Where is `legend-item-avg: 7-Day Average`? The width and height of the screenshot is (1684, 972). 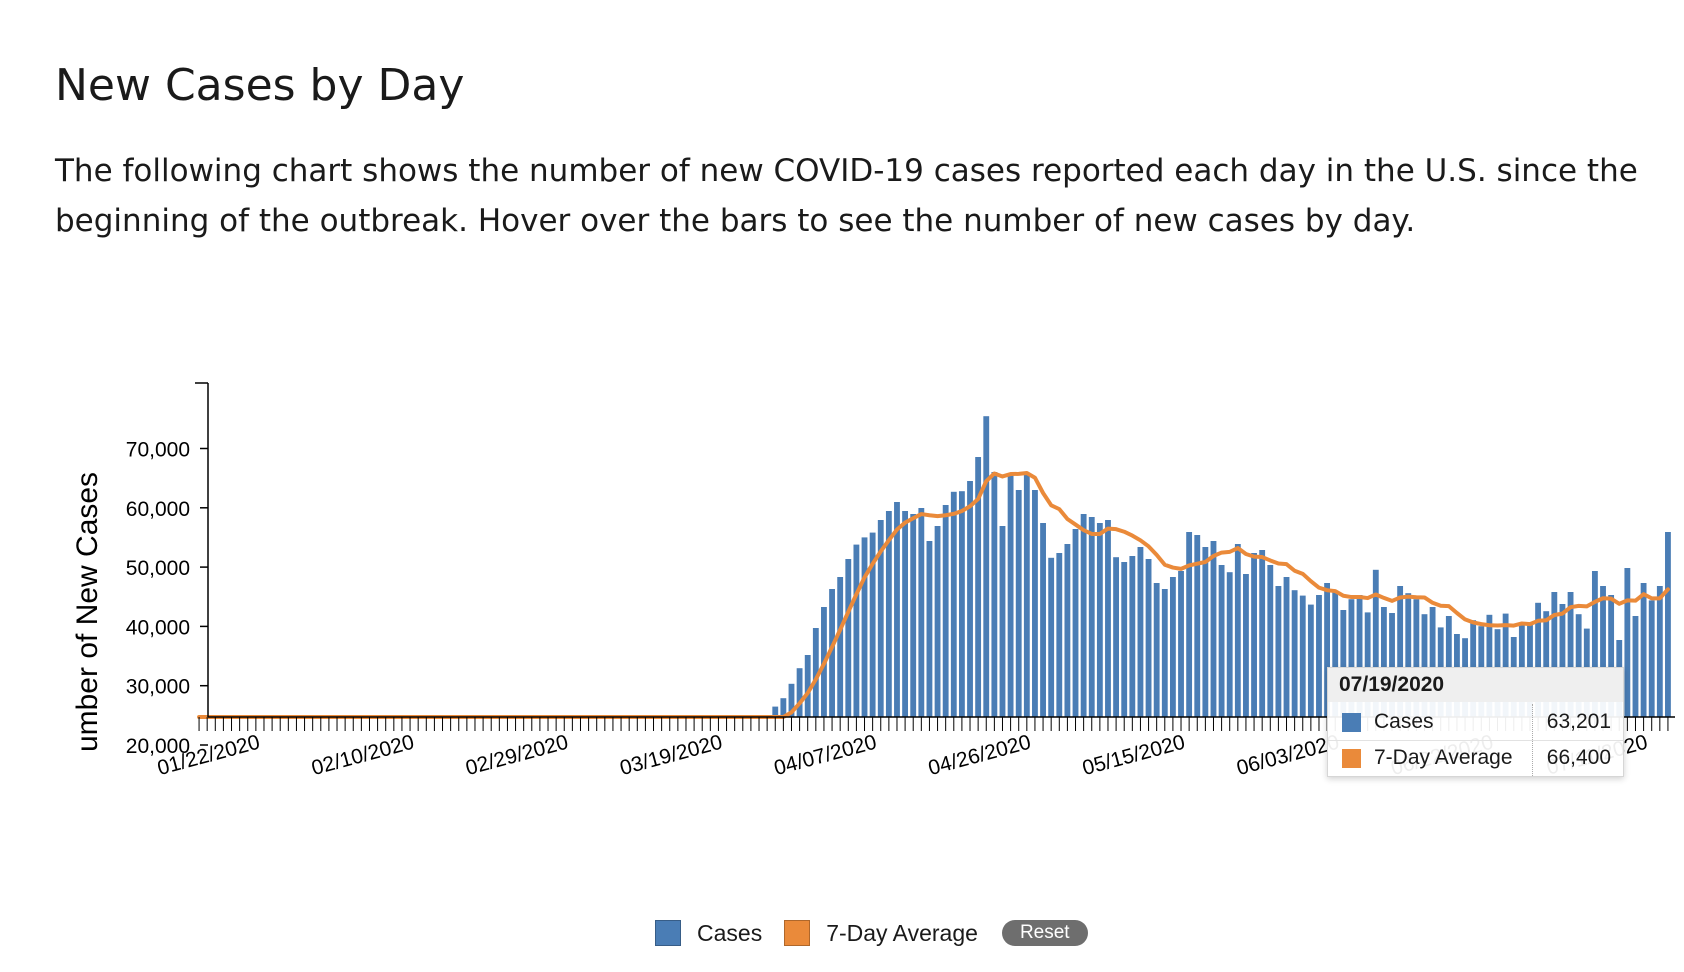 legend-item-avg: 7-Day Average is located at coordinates (892, 933).